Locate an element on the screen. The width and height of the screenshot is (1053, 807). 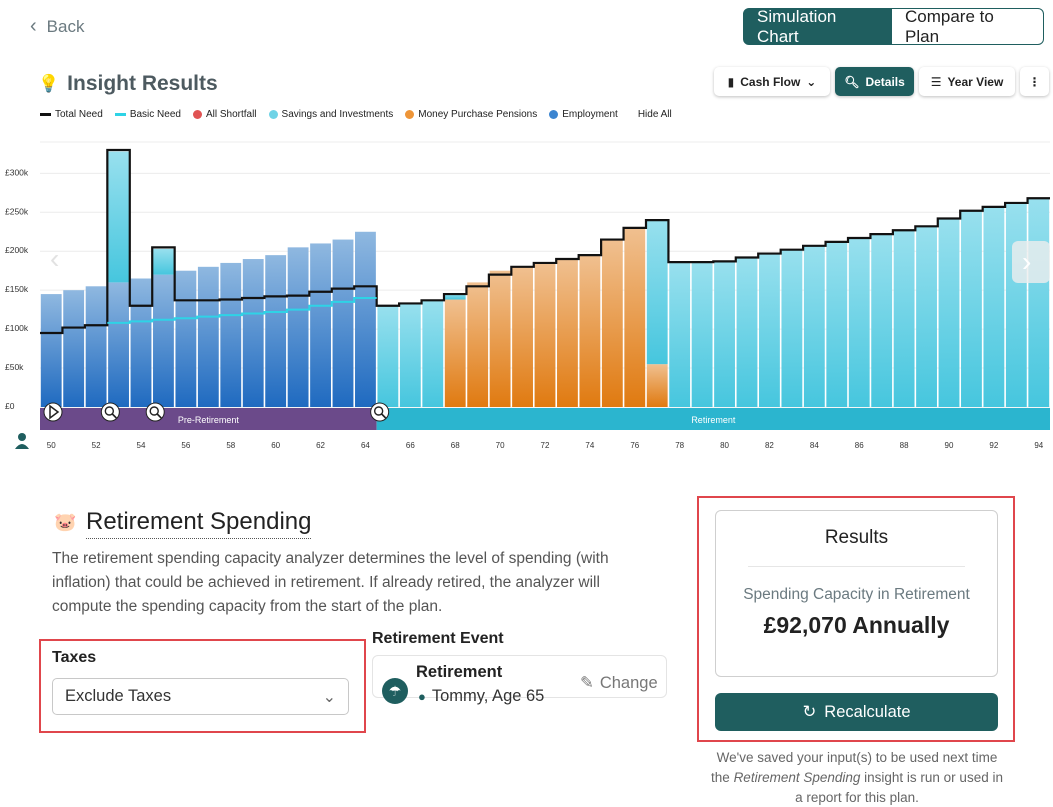
cash-flow-dropdown: ▮ Cash Flow ⌄ is located at coordinates (772, 81).